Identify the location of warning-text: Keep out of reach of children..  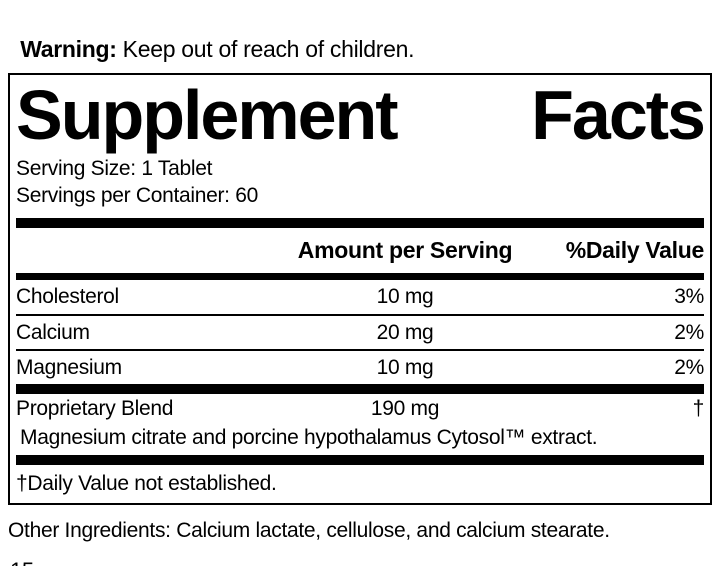
(265, 49).